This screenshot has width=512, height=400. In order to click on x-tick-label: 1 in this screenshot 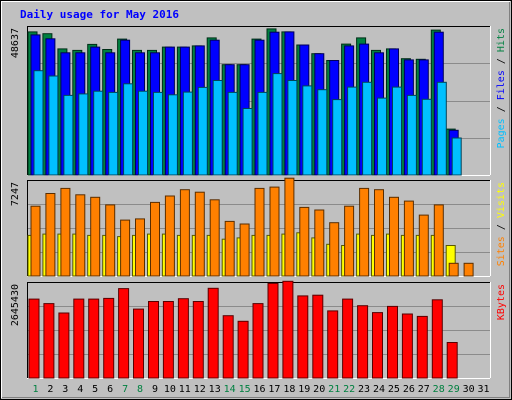, I will do `click(35, 389)`.